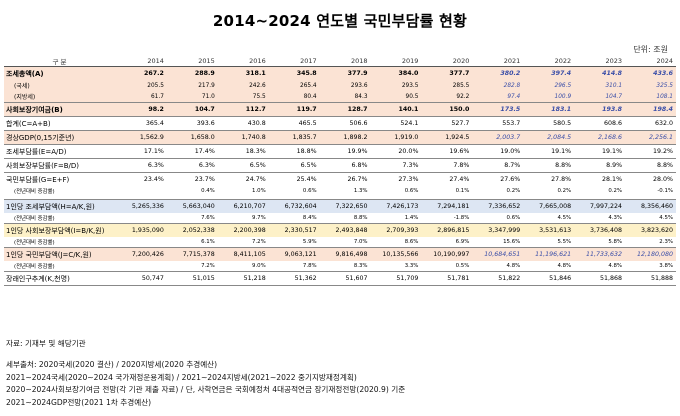  What do you see at coordinates (259, 191) in the screenshot?
I see `table-cell: 1.0%` at bounding box center [259, 191].